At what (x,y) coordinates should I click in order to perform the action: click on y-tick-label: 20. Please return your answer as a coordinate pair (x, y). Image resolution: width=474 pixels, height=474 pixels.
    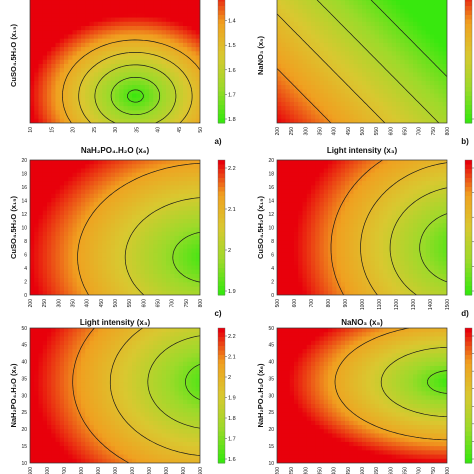
    Looking at the image, I should click on (24, 161).